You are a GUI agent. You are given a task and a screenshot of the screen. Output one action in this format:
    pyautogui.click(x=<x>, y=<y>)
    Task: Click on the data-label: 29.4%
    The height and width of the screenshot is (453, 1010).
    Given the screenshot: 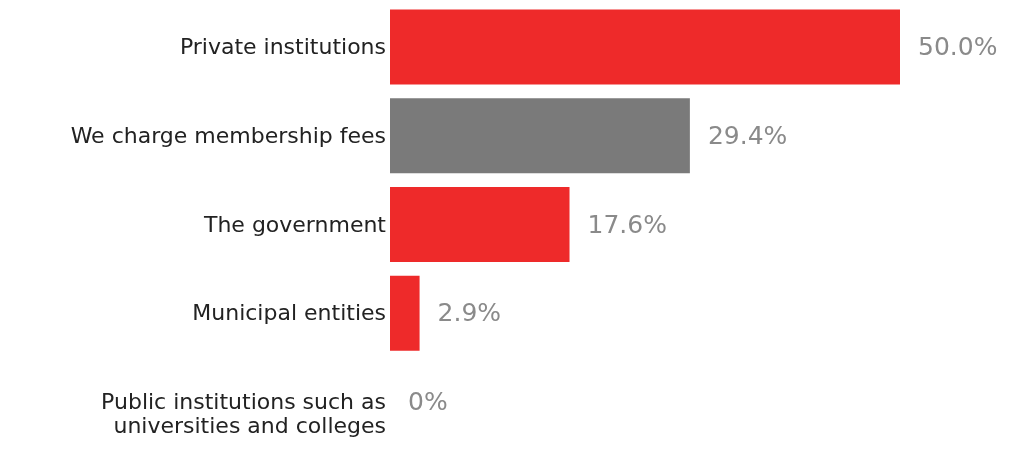 What is the action you would take?
    pyautogui.click(x=747, y=135)
    